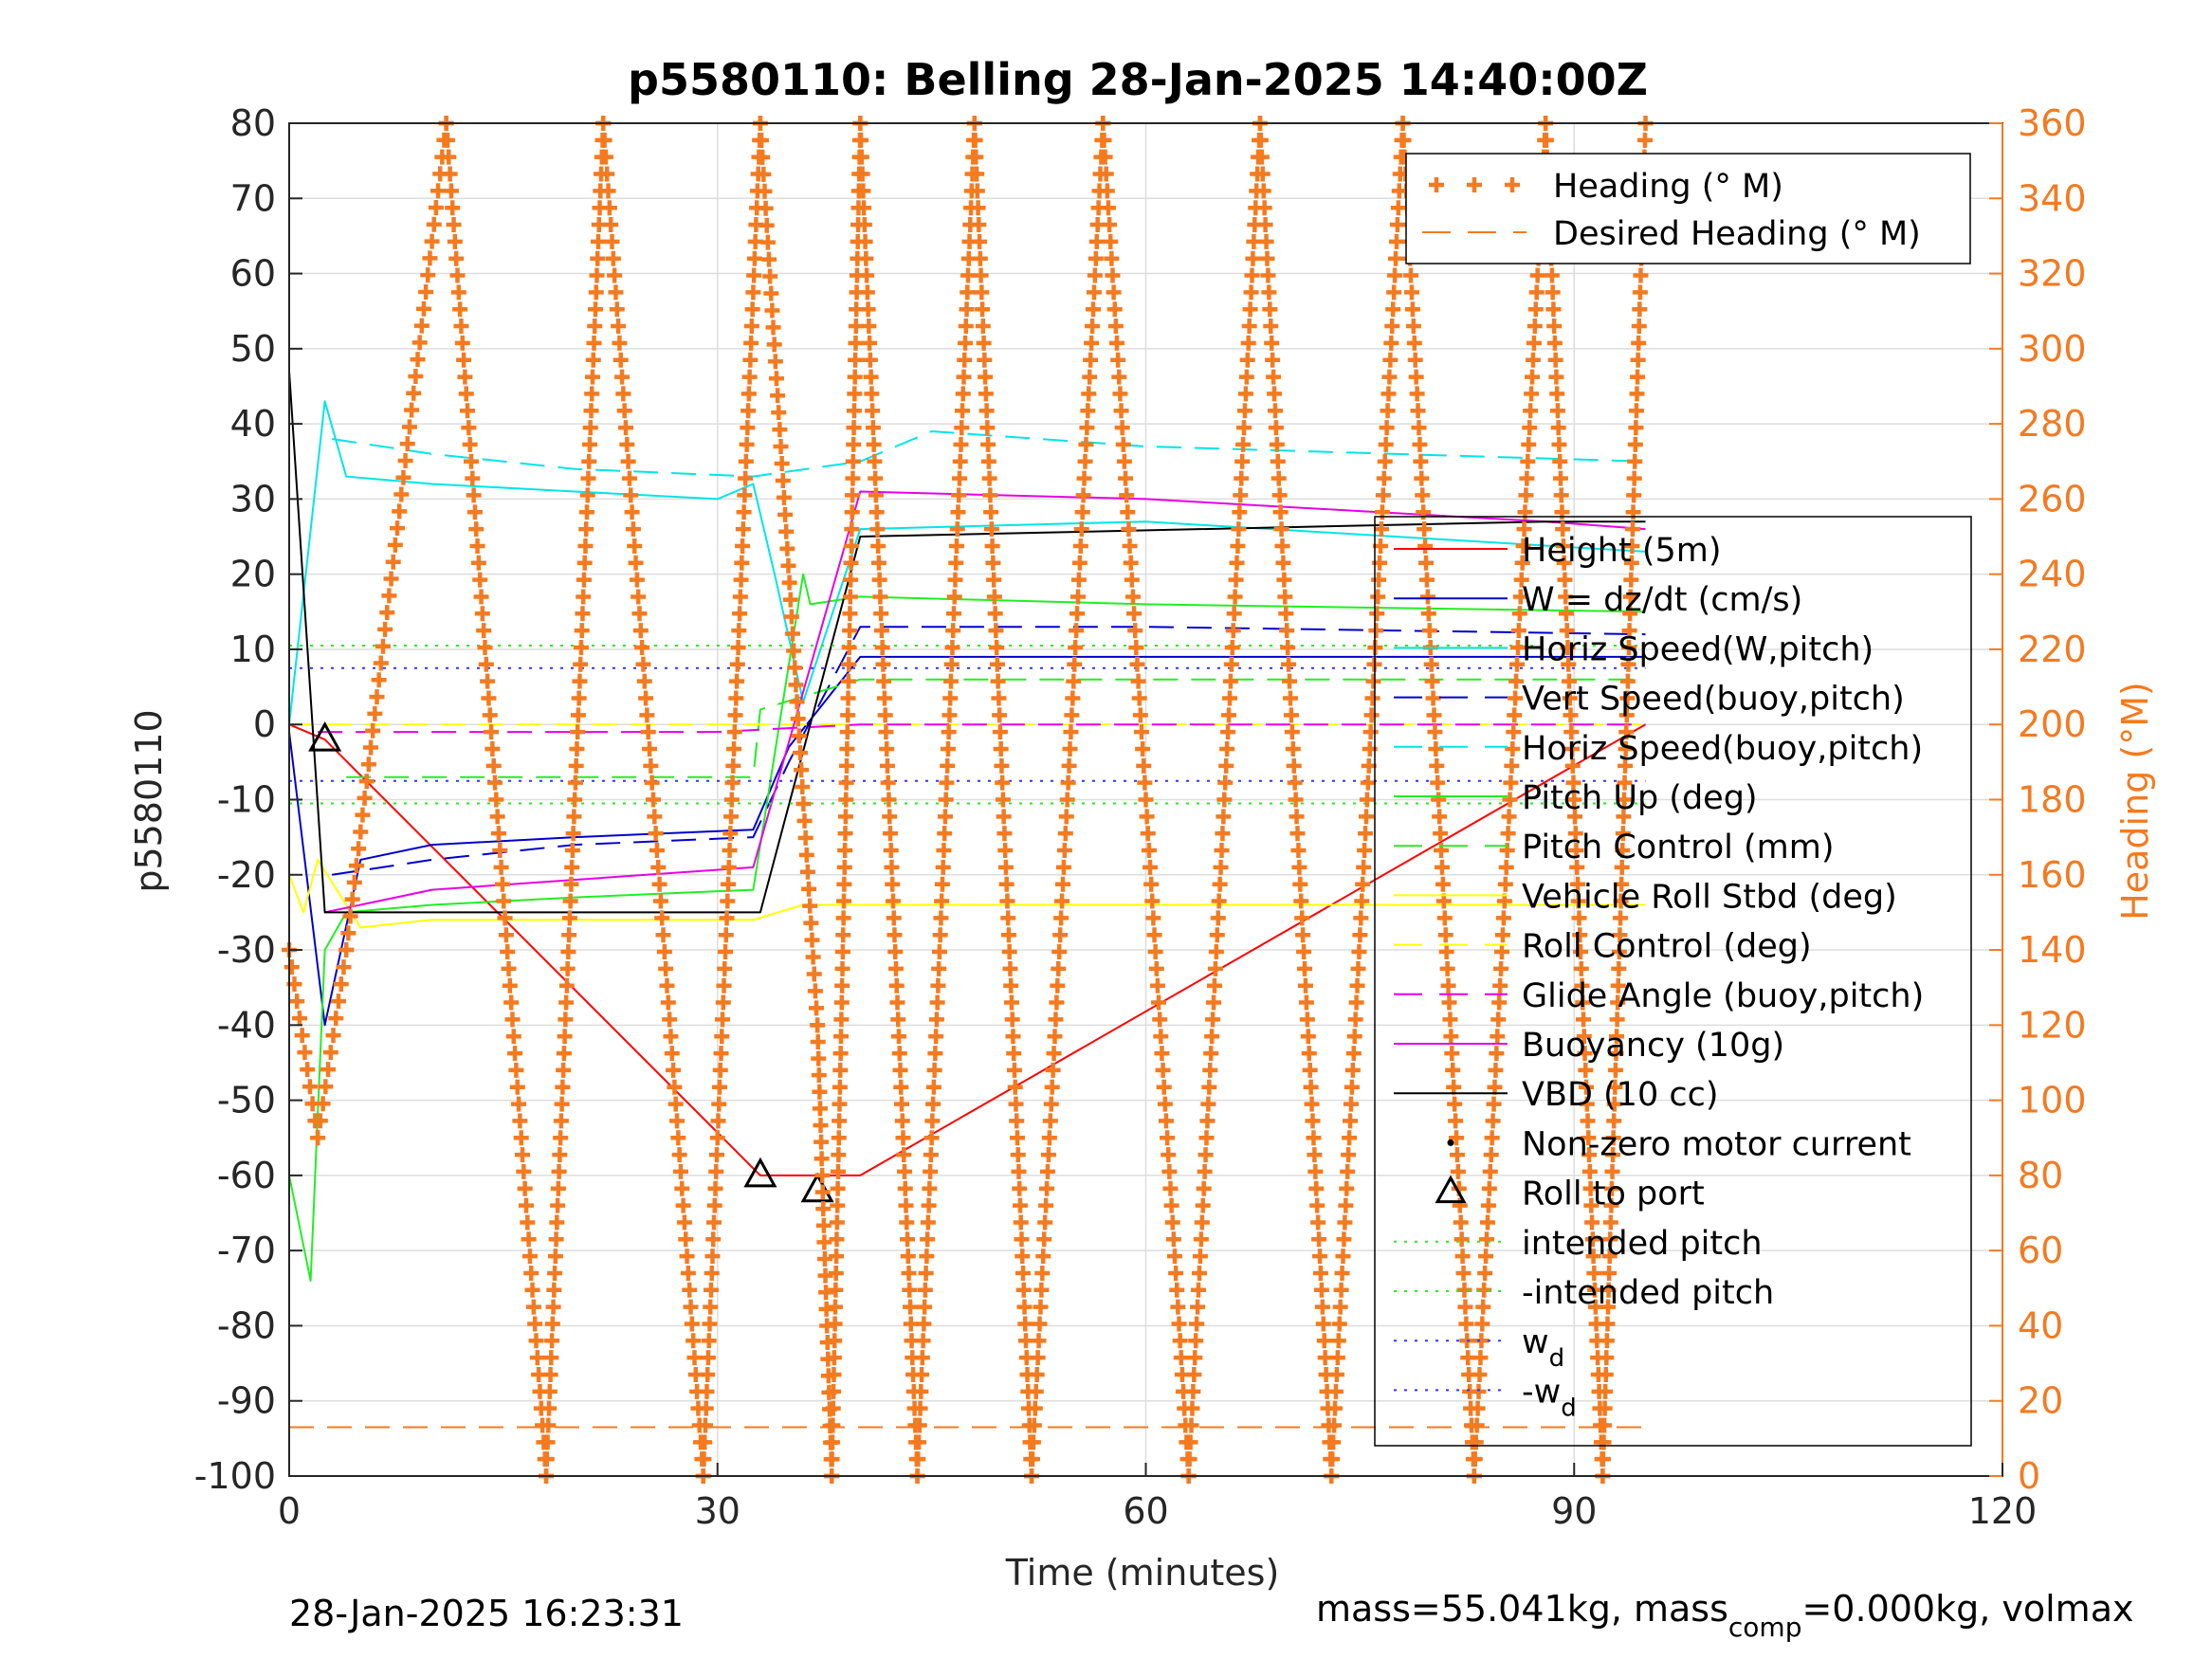 The width and height of the screenshot is (2212, 1659). What do you see at coordinates (2135, 801) in the screenshot?
I see `right-axis-label: Heading (°M)` at bounding box center [2135, 801].